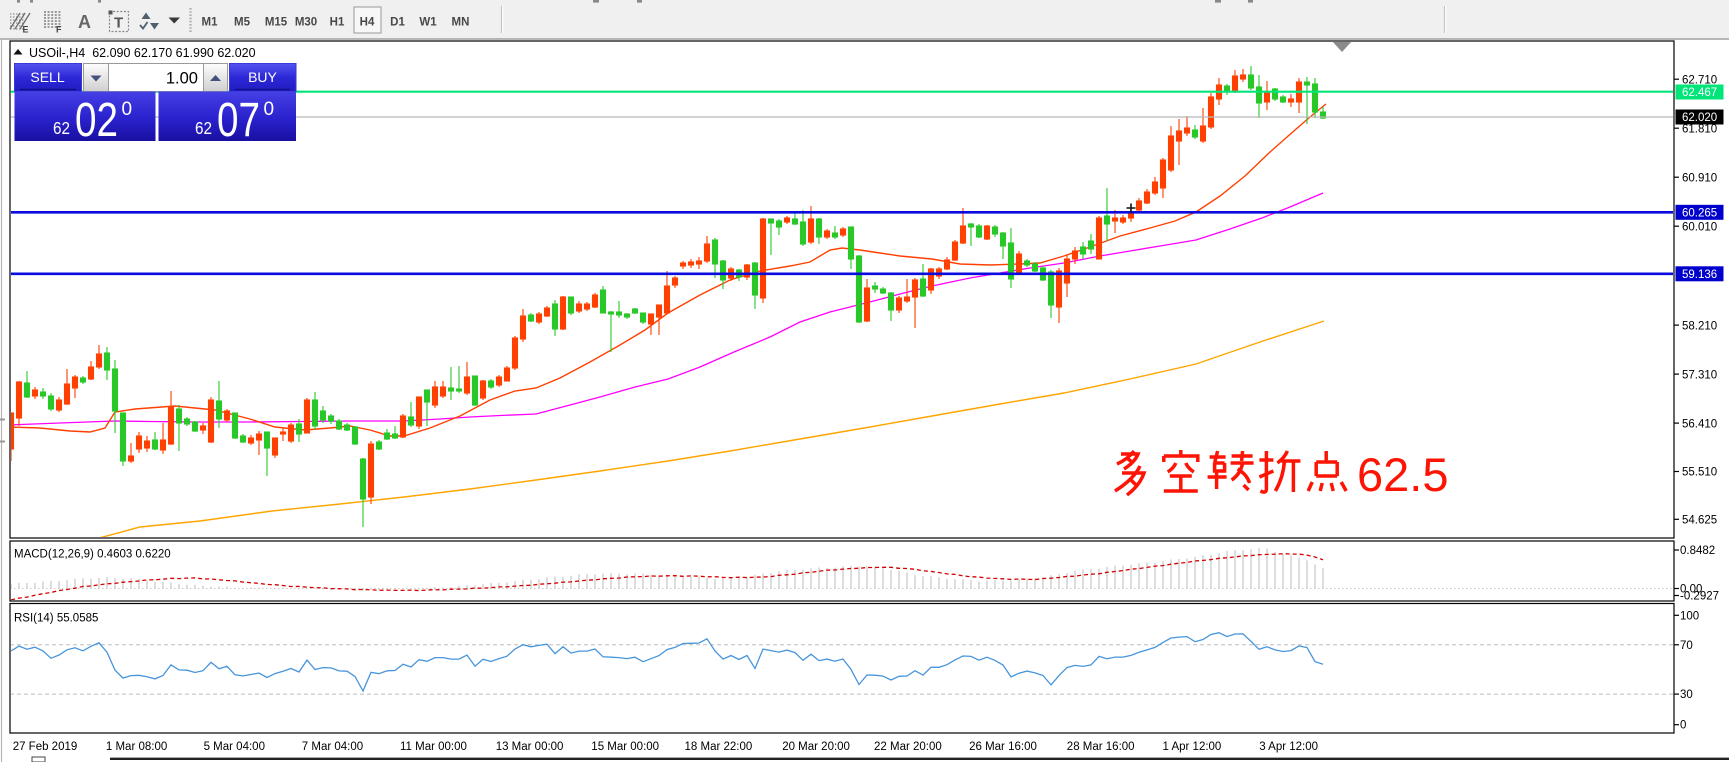 This screenshot has height=762, width=1729. I want to click on svg-text:USOil-,H4 62.090 62.170 61.99: USOil-,H4 62.090 62.170 61.990 62.020, so click(142, 53).